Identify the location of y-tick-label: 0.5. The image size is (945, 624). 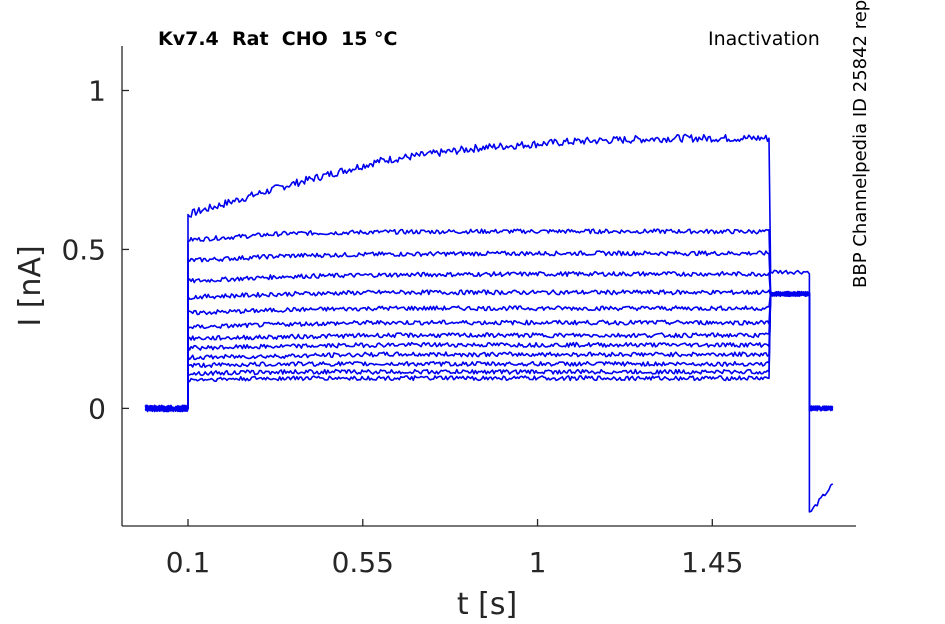
(83, 249).